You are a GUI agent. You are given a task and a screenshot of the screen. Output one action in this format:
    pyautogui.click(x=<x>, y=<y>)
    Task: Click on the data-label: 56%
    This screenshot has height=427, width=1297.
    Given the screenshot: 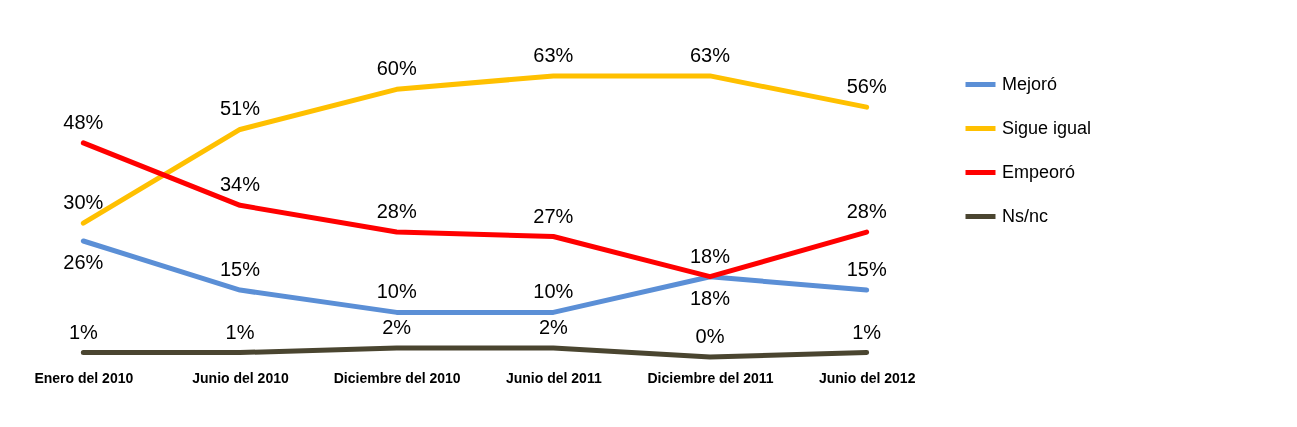 What is the action you would take?
    pyautogui.click(x=866, y=86)
    